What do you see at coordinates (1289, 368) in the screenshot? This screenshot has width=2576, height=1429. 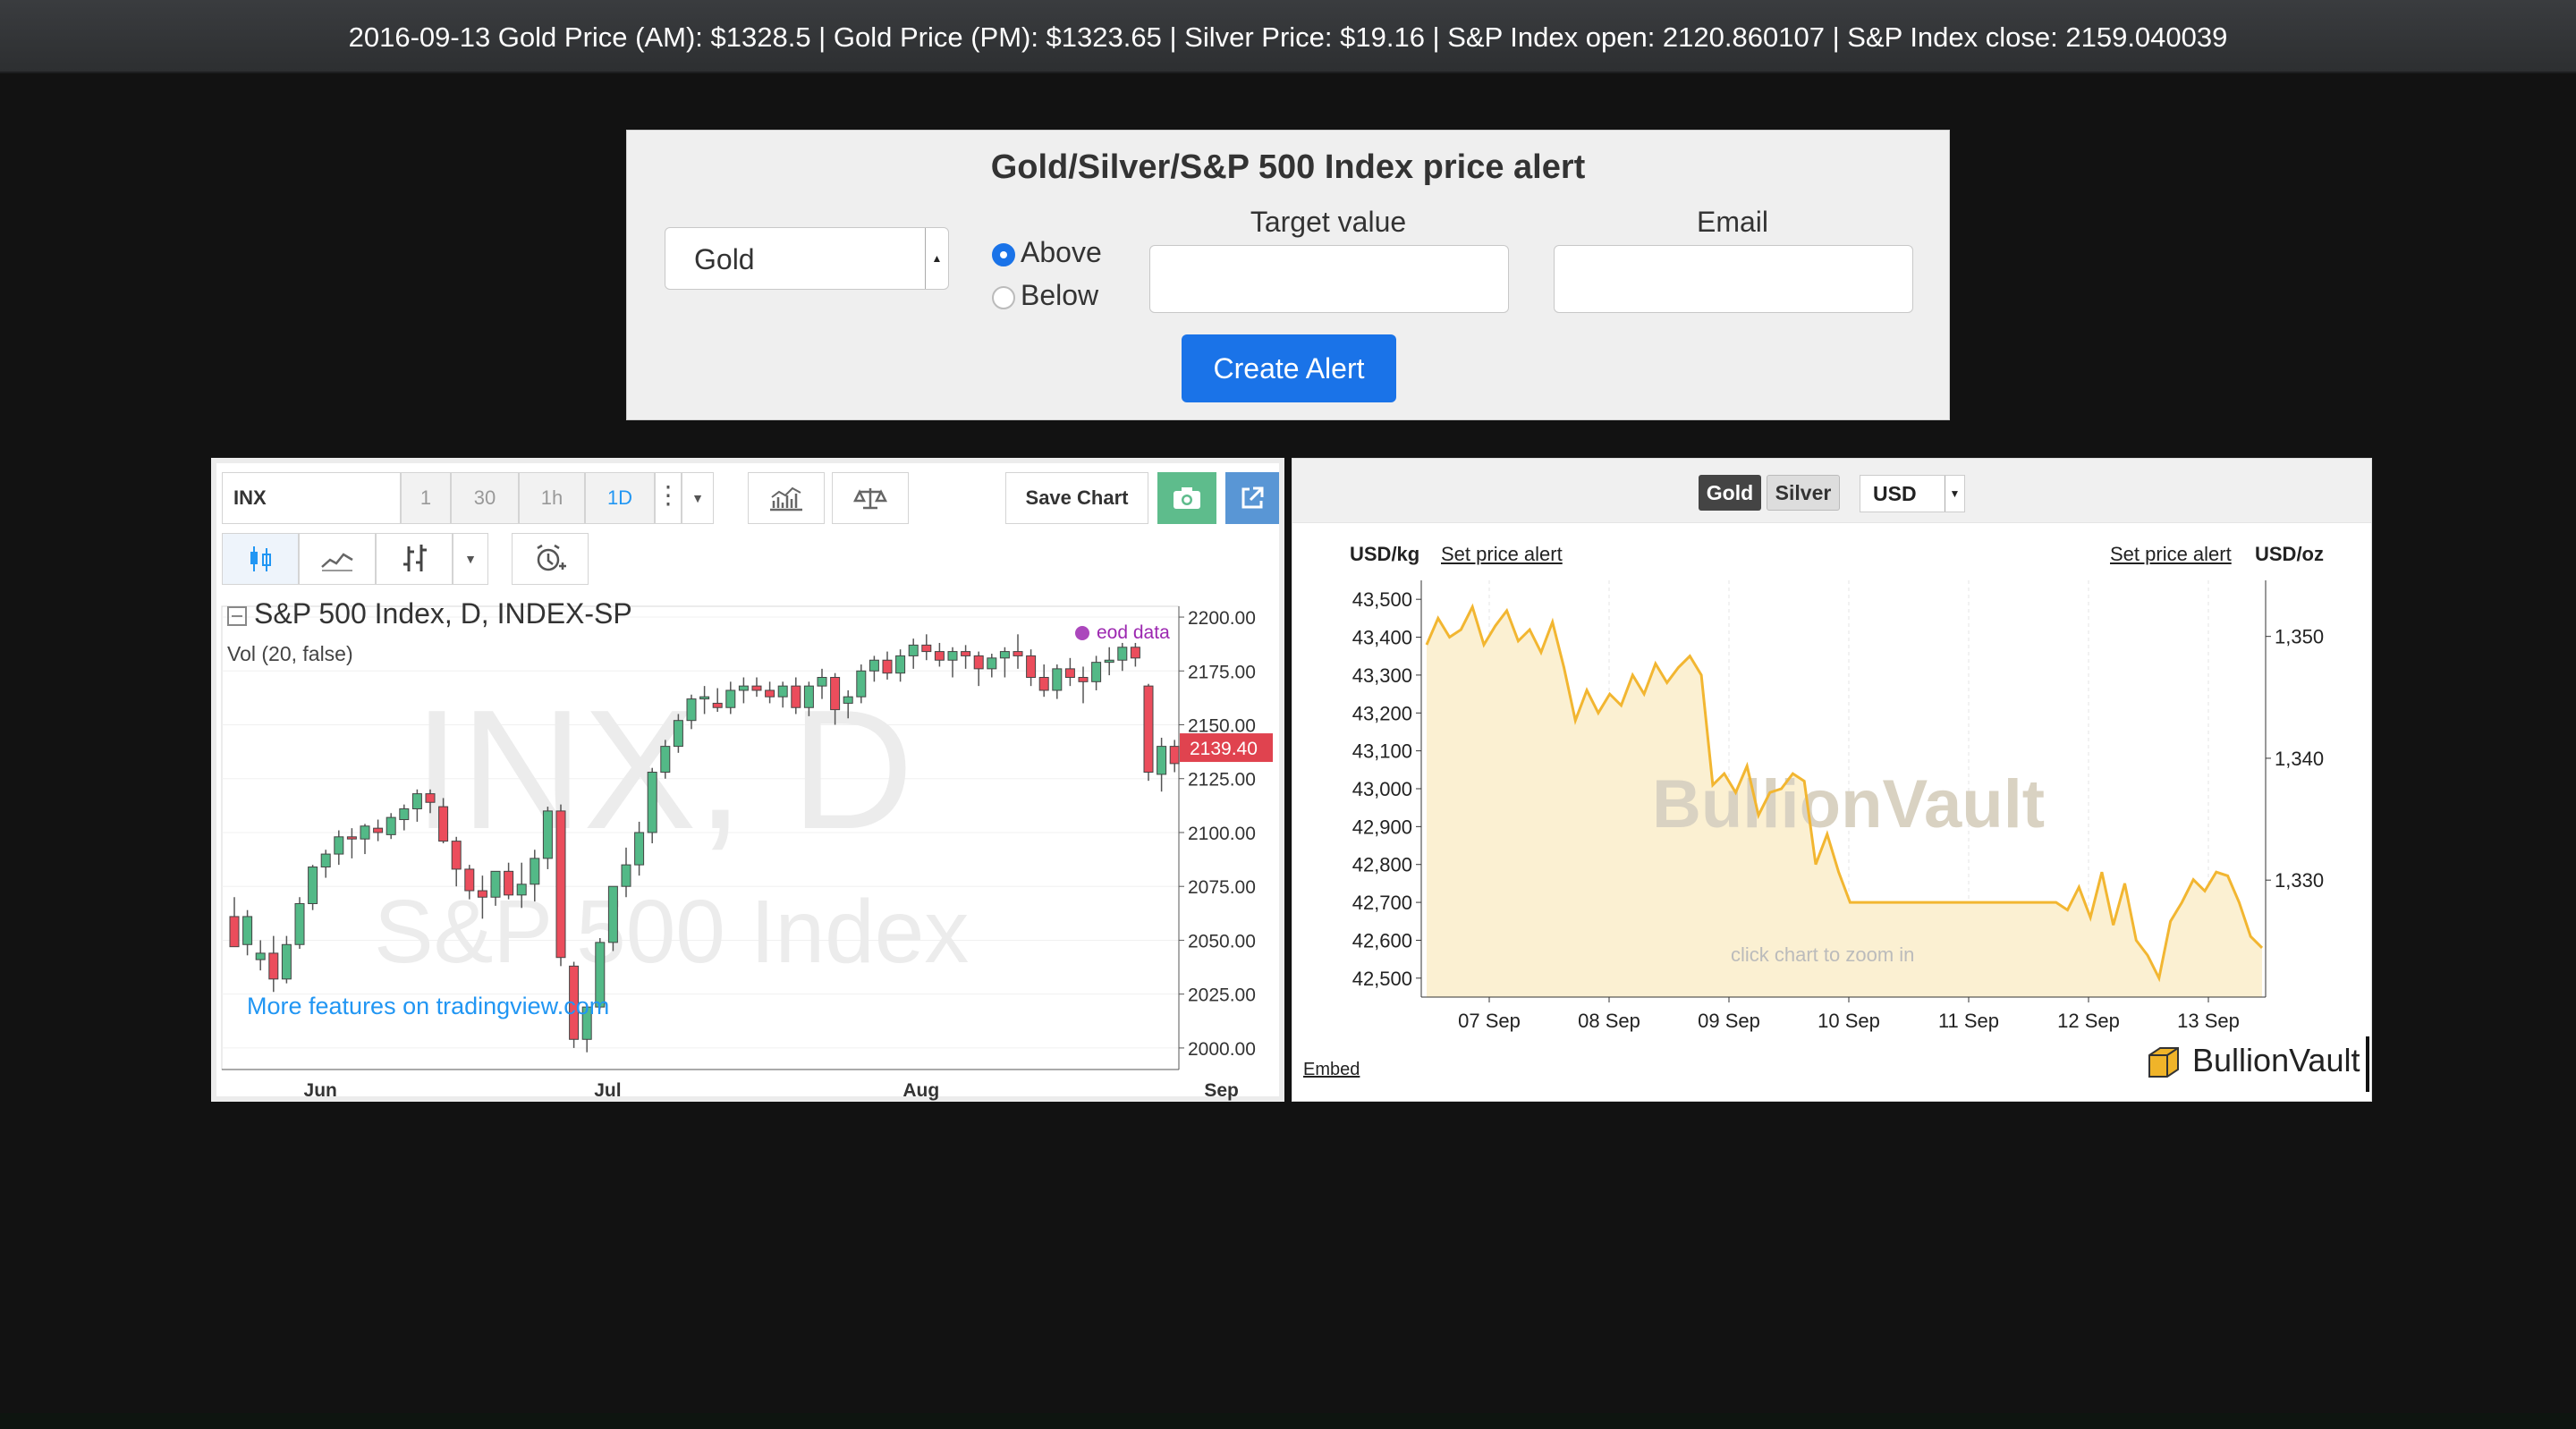 I see `create-alert-button: Create Alert` at bounding box center [1289, 368].